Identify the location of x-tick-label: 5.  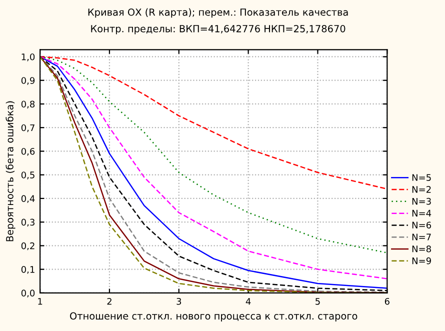
(318, 301).